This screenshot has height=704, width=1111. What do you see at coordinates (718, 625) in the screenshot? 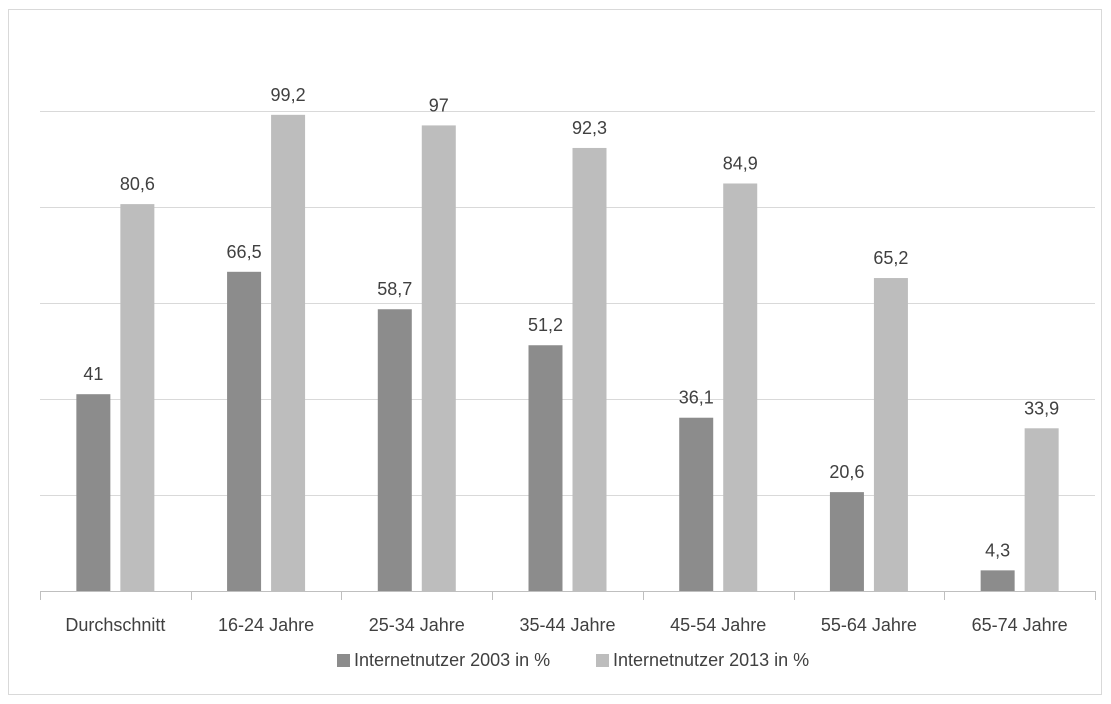
I see `x-tick-label: 45-54 Jahre` at bounding box center [718, 625].